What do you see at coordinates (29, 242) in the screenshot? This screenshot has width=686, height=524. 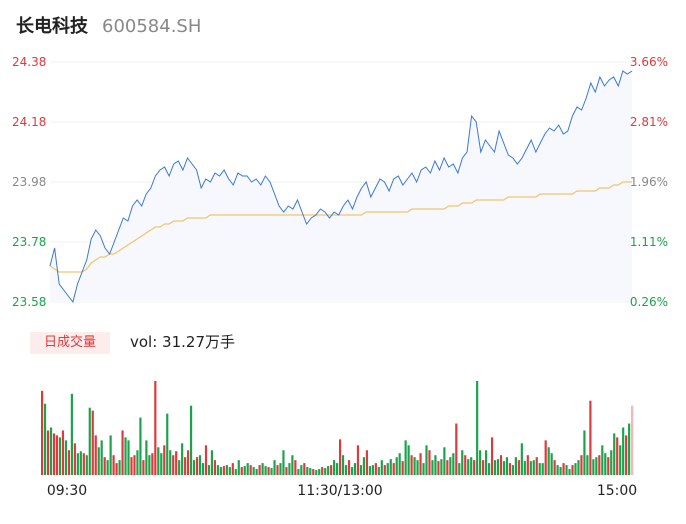 I see `price-tick-label: 23.78` at bounding box center [29, 242].